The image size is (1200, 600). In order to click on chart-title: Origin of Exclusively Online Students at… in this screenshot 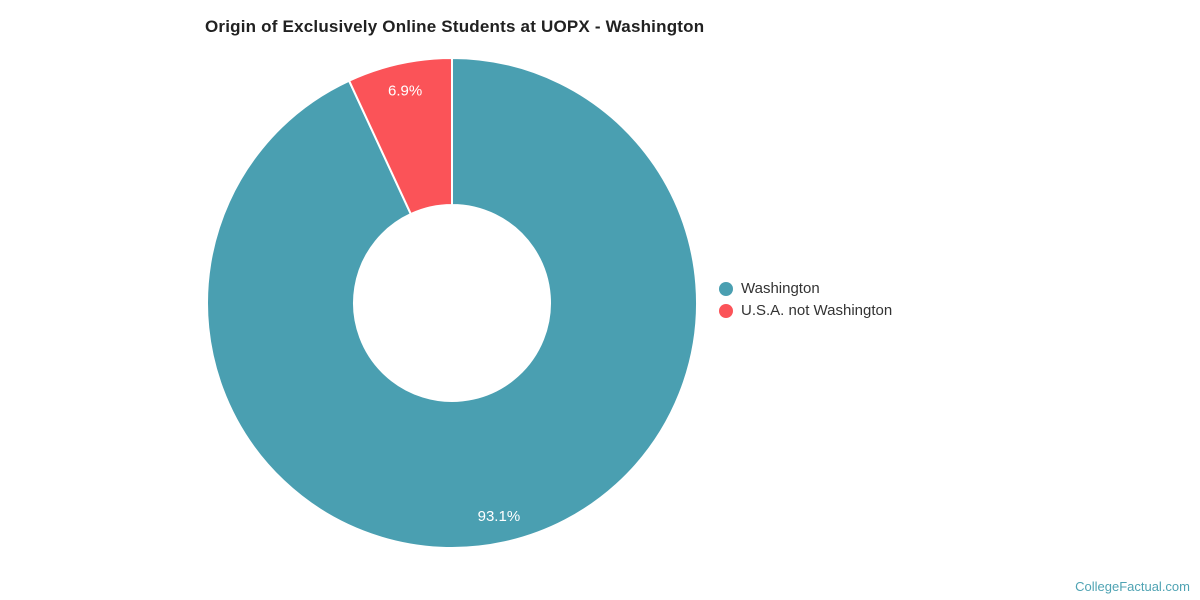, I will do `click(455, 26)`.